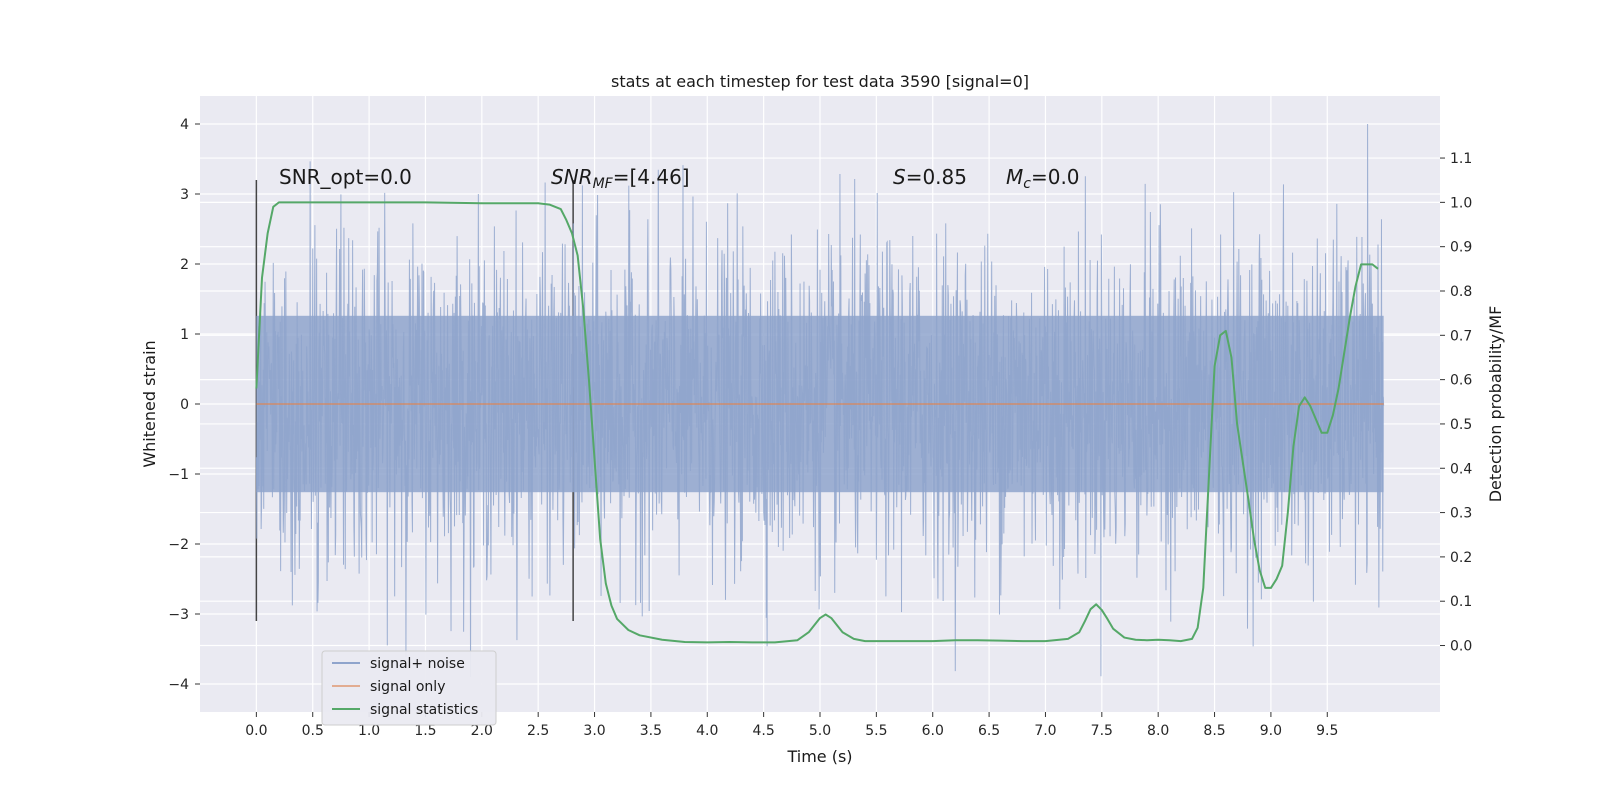 Image resolution: width=1600 pixels, height=800 pixels. I want to click on x-tick-label: 1.5, so click(425, 731).